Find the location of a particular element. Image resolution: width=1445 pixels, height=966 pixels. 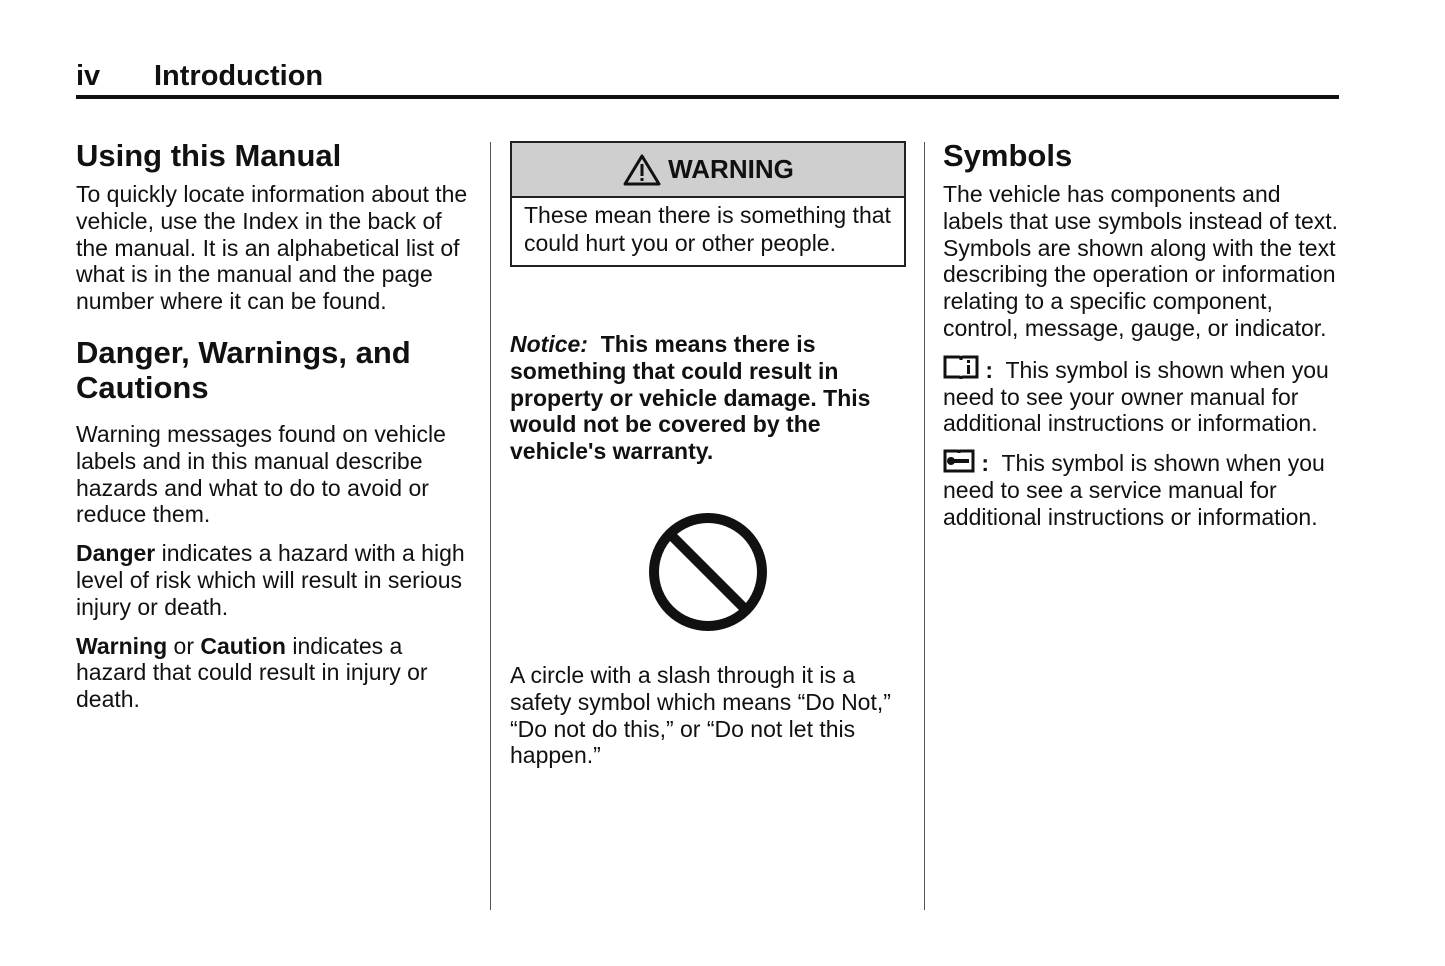

warning-header: WARNING is located at coordinates (708, 170).